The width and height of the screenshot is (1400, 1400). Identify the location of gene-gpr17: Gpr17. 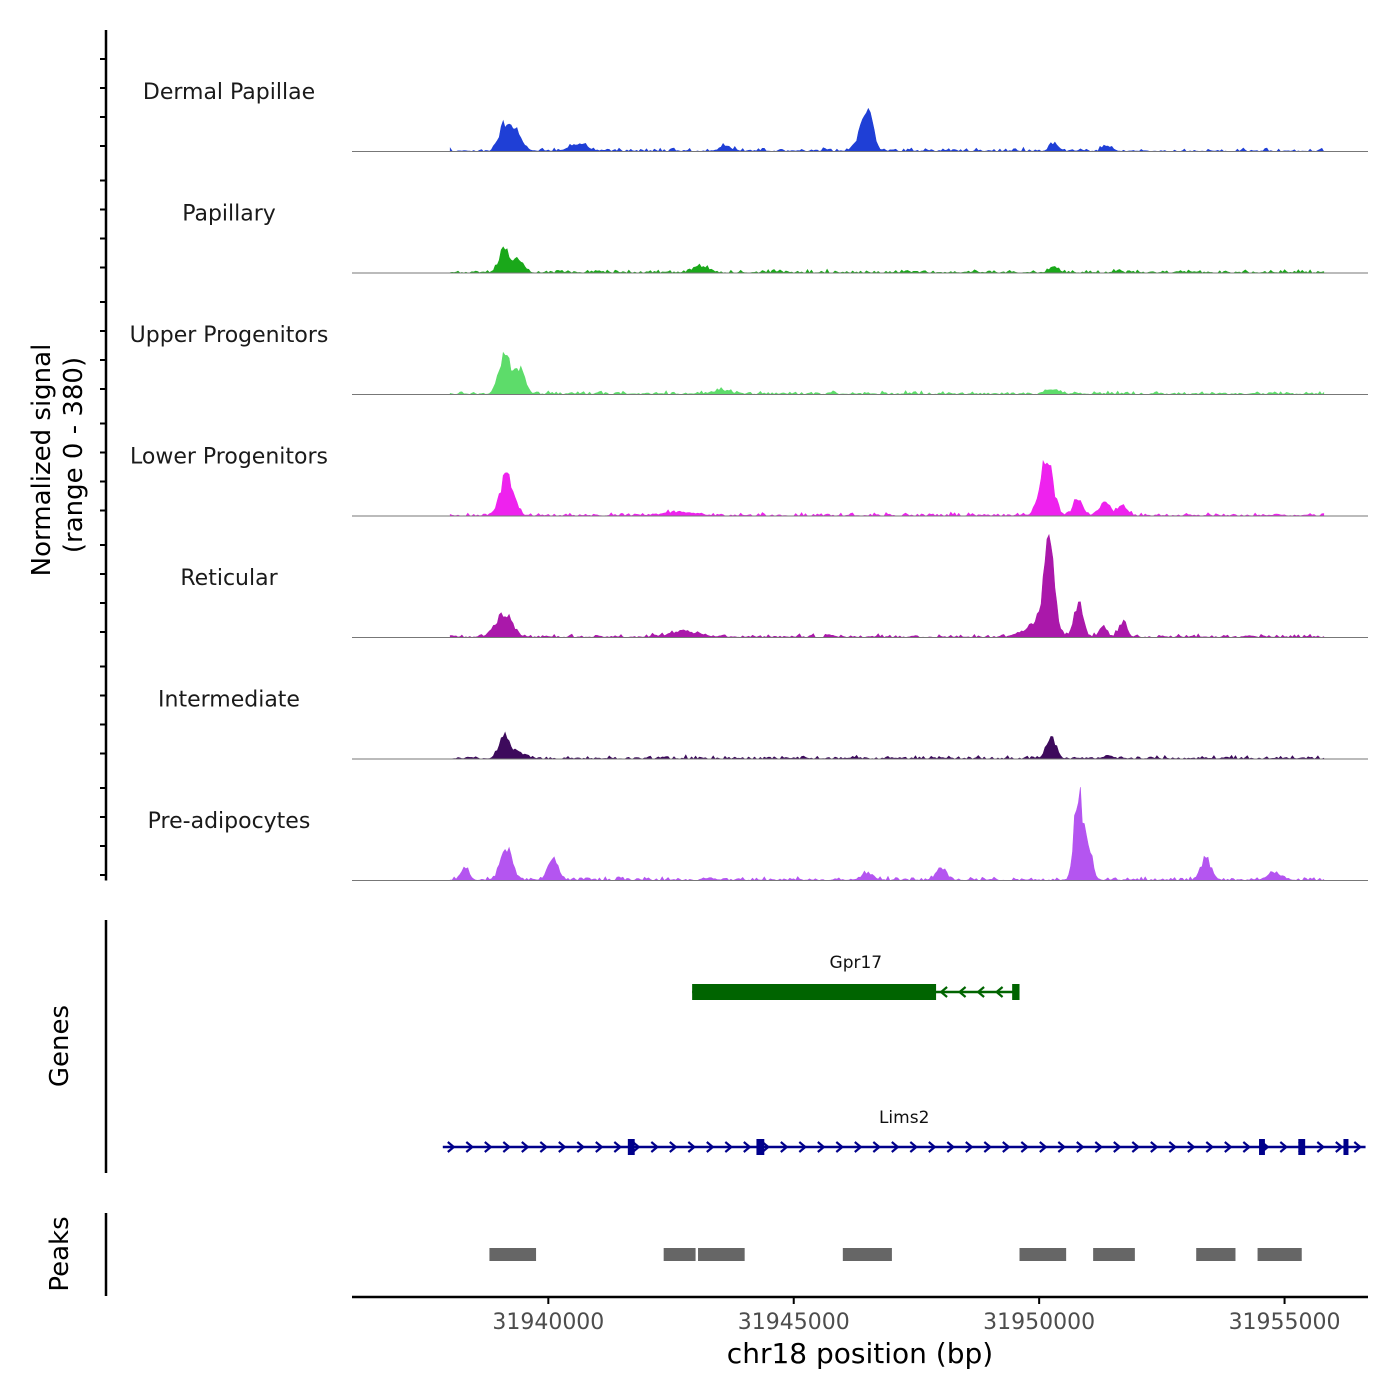
(856, 976).